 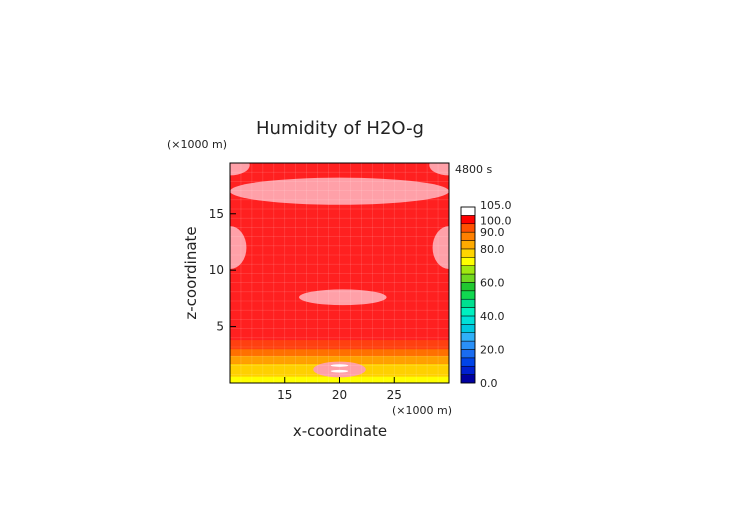 What do you see at coordinates (191, 272) in the screenshot?
I see `y-axis-label: z-coordinate` at bounding box center [191, 272].